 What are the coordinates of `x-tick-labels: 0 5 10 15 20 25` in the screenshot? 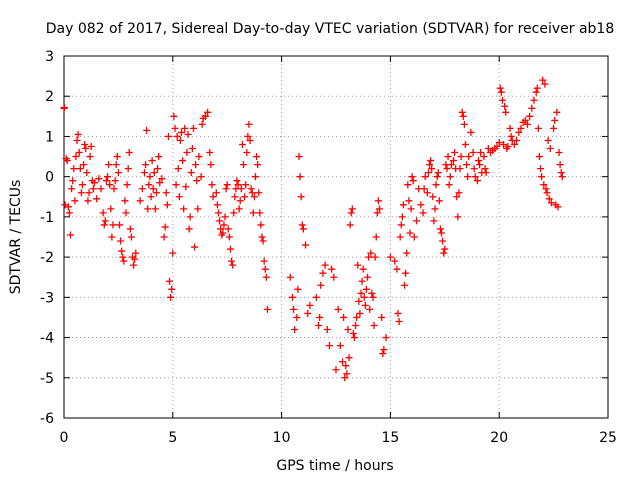 It's located at (338, 438).